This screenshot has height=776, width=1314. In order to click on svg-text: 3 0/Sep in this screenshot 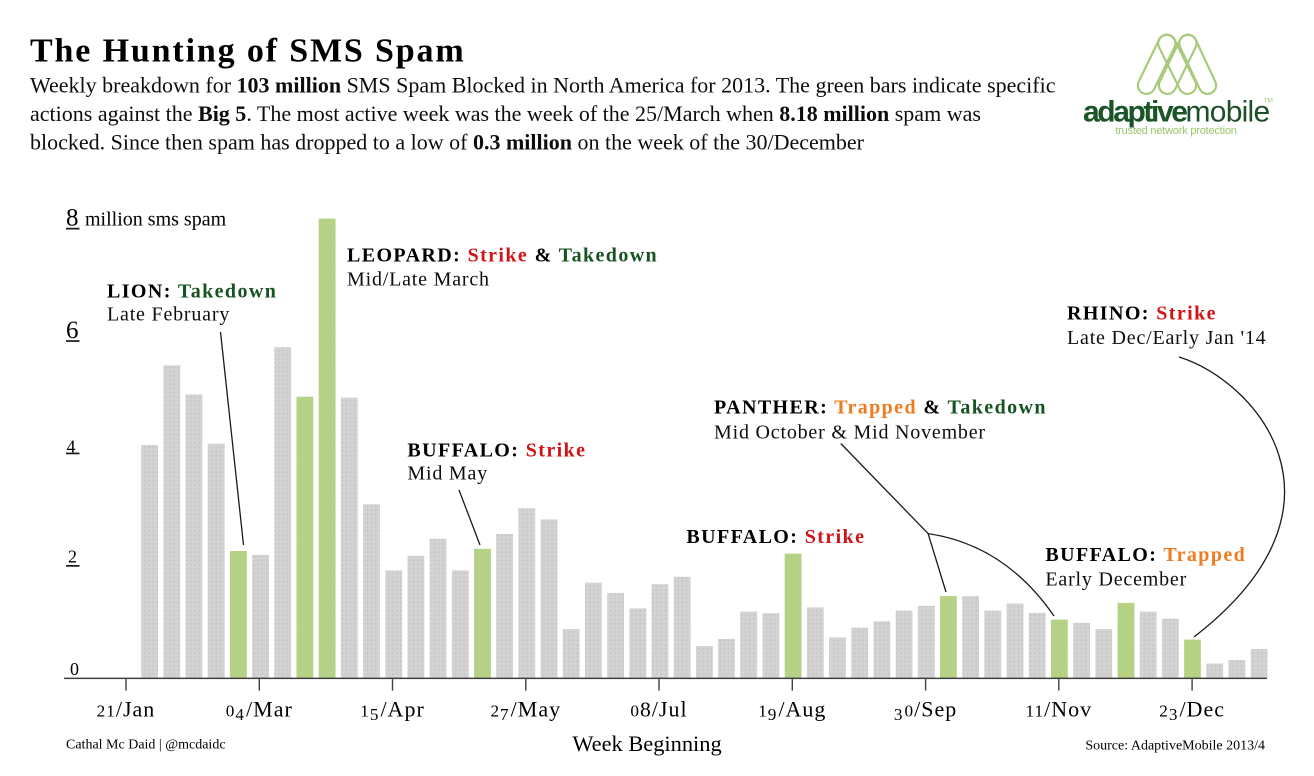, I will do `click(925, 711)`.